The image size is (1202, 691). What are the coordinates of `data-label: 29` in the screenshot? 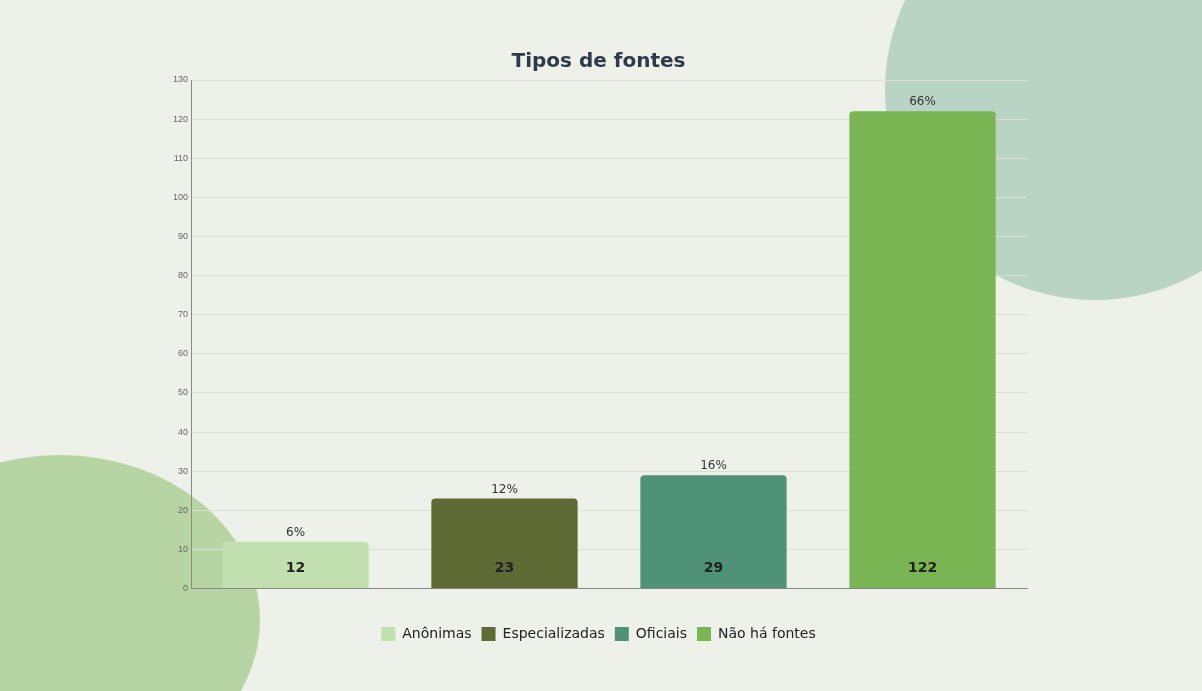 It's located at (713, 566).